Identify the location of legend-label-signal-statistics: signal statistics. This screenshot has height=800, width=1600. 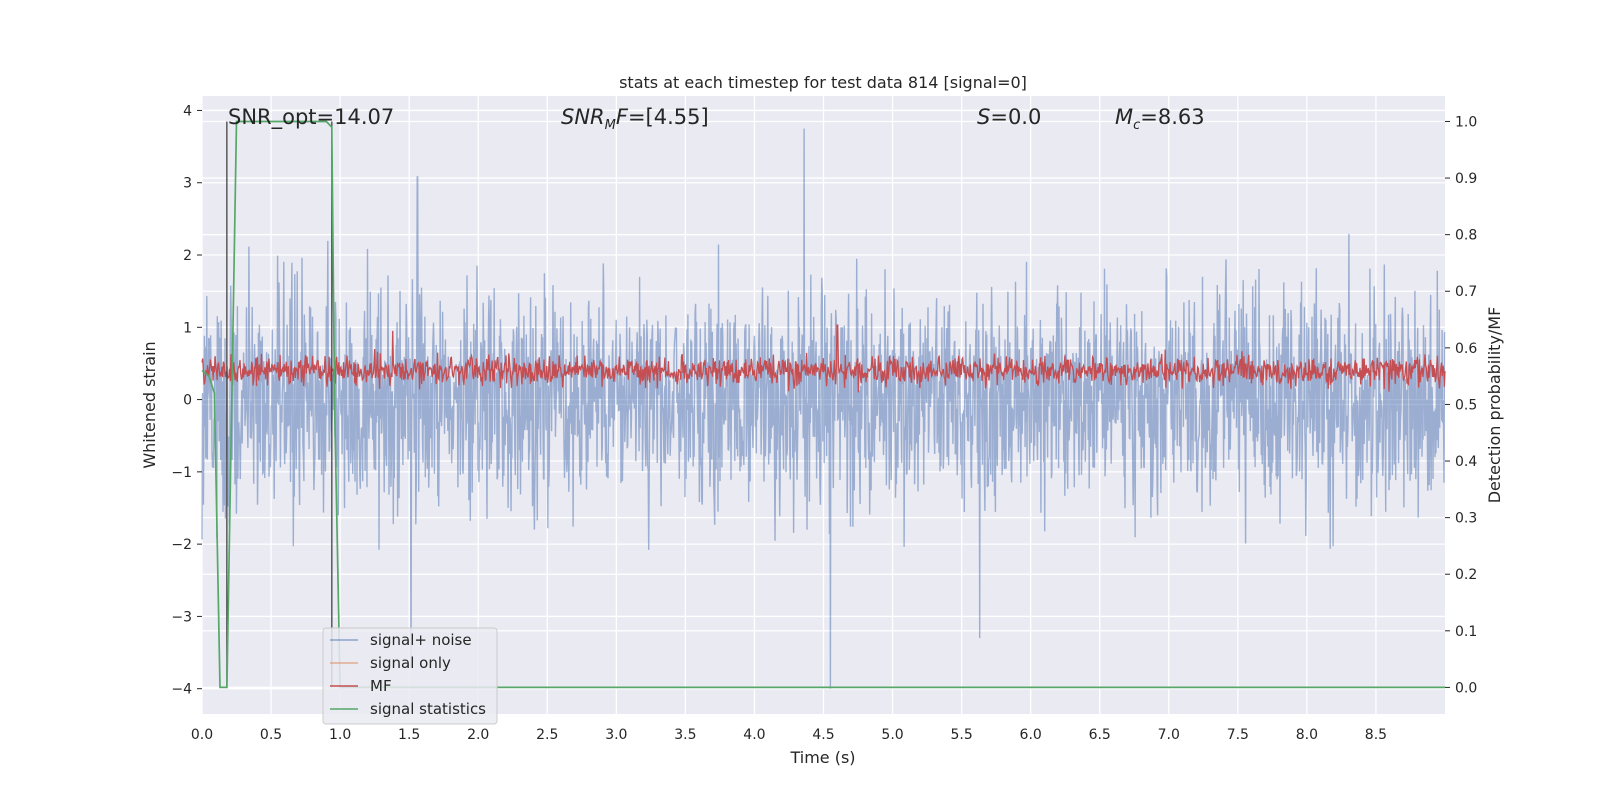
(428, 709).